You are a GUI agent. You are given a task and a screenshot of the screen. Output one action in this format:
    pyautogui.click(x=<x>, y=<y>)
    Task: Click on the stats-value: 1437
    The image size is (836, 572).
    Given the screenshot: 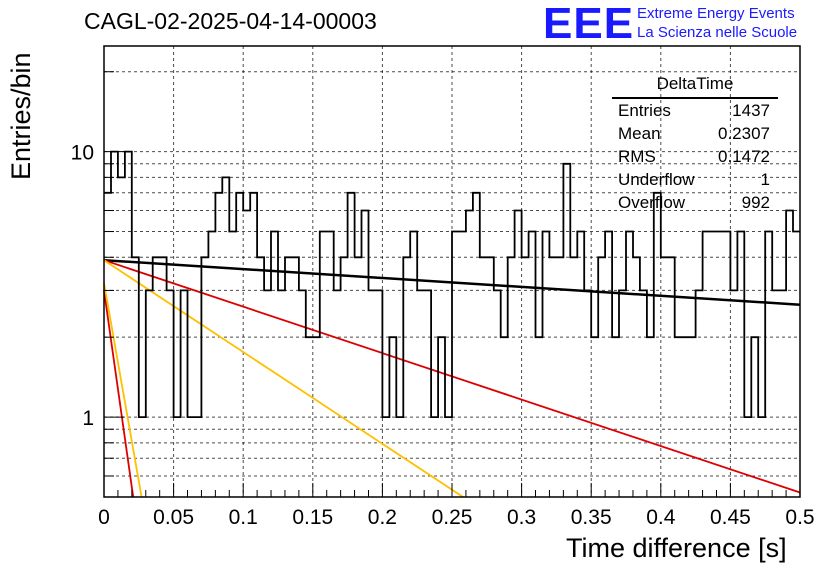 What is the action you would take?
    pyautogui.click(x=751, y=110)
    